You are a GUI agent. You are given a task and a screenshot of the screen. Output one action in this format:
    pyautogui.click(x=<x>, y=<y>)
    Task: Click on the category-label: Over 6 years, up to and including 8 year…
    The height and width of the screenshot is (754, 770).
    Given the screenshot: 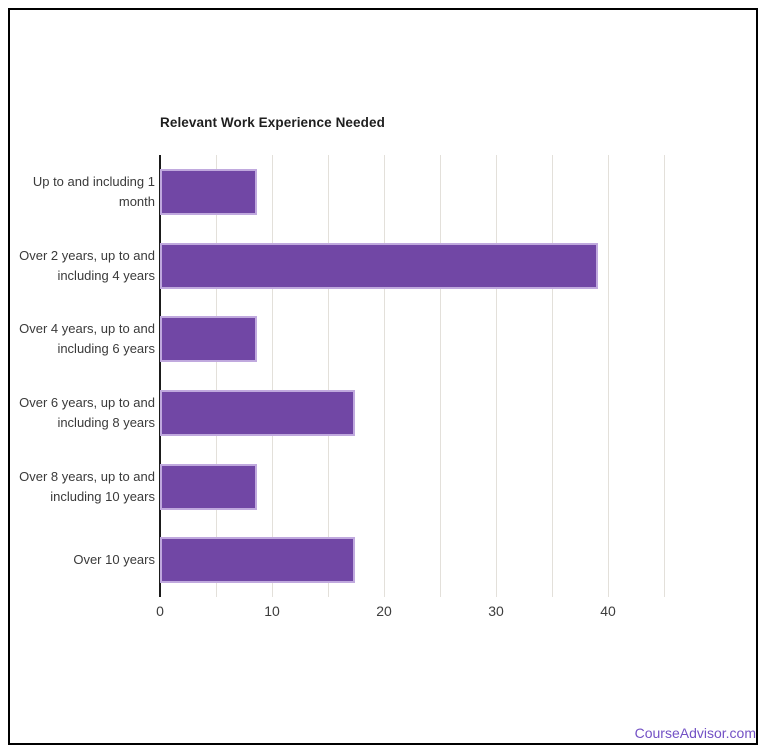 What is the action you would take?
    pyautogui.click(x=81, y=413)
    